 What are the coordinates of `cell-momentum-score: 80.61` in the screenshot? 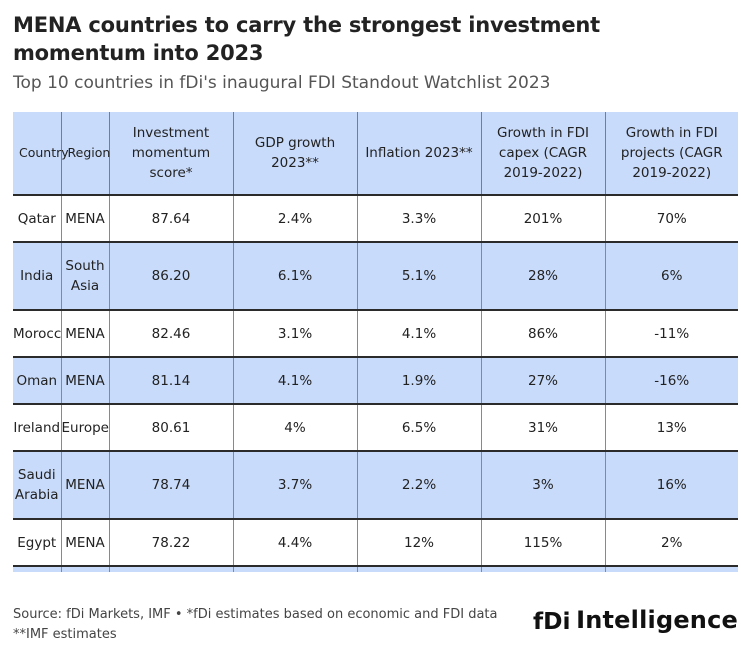 It's located at (171, 428).